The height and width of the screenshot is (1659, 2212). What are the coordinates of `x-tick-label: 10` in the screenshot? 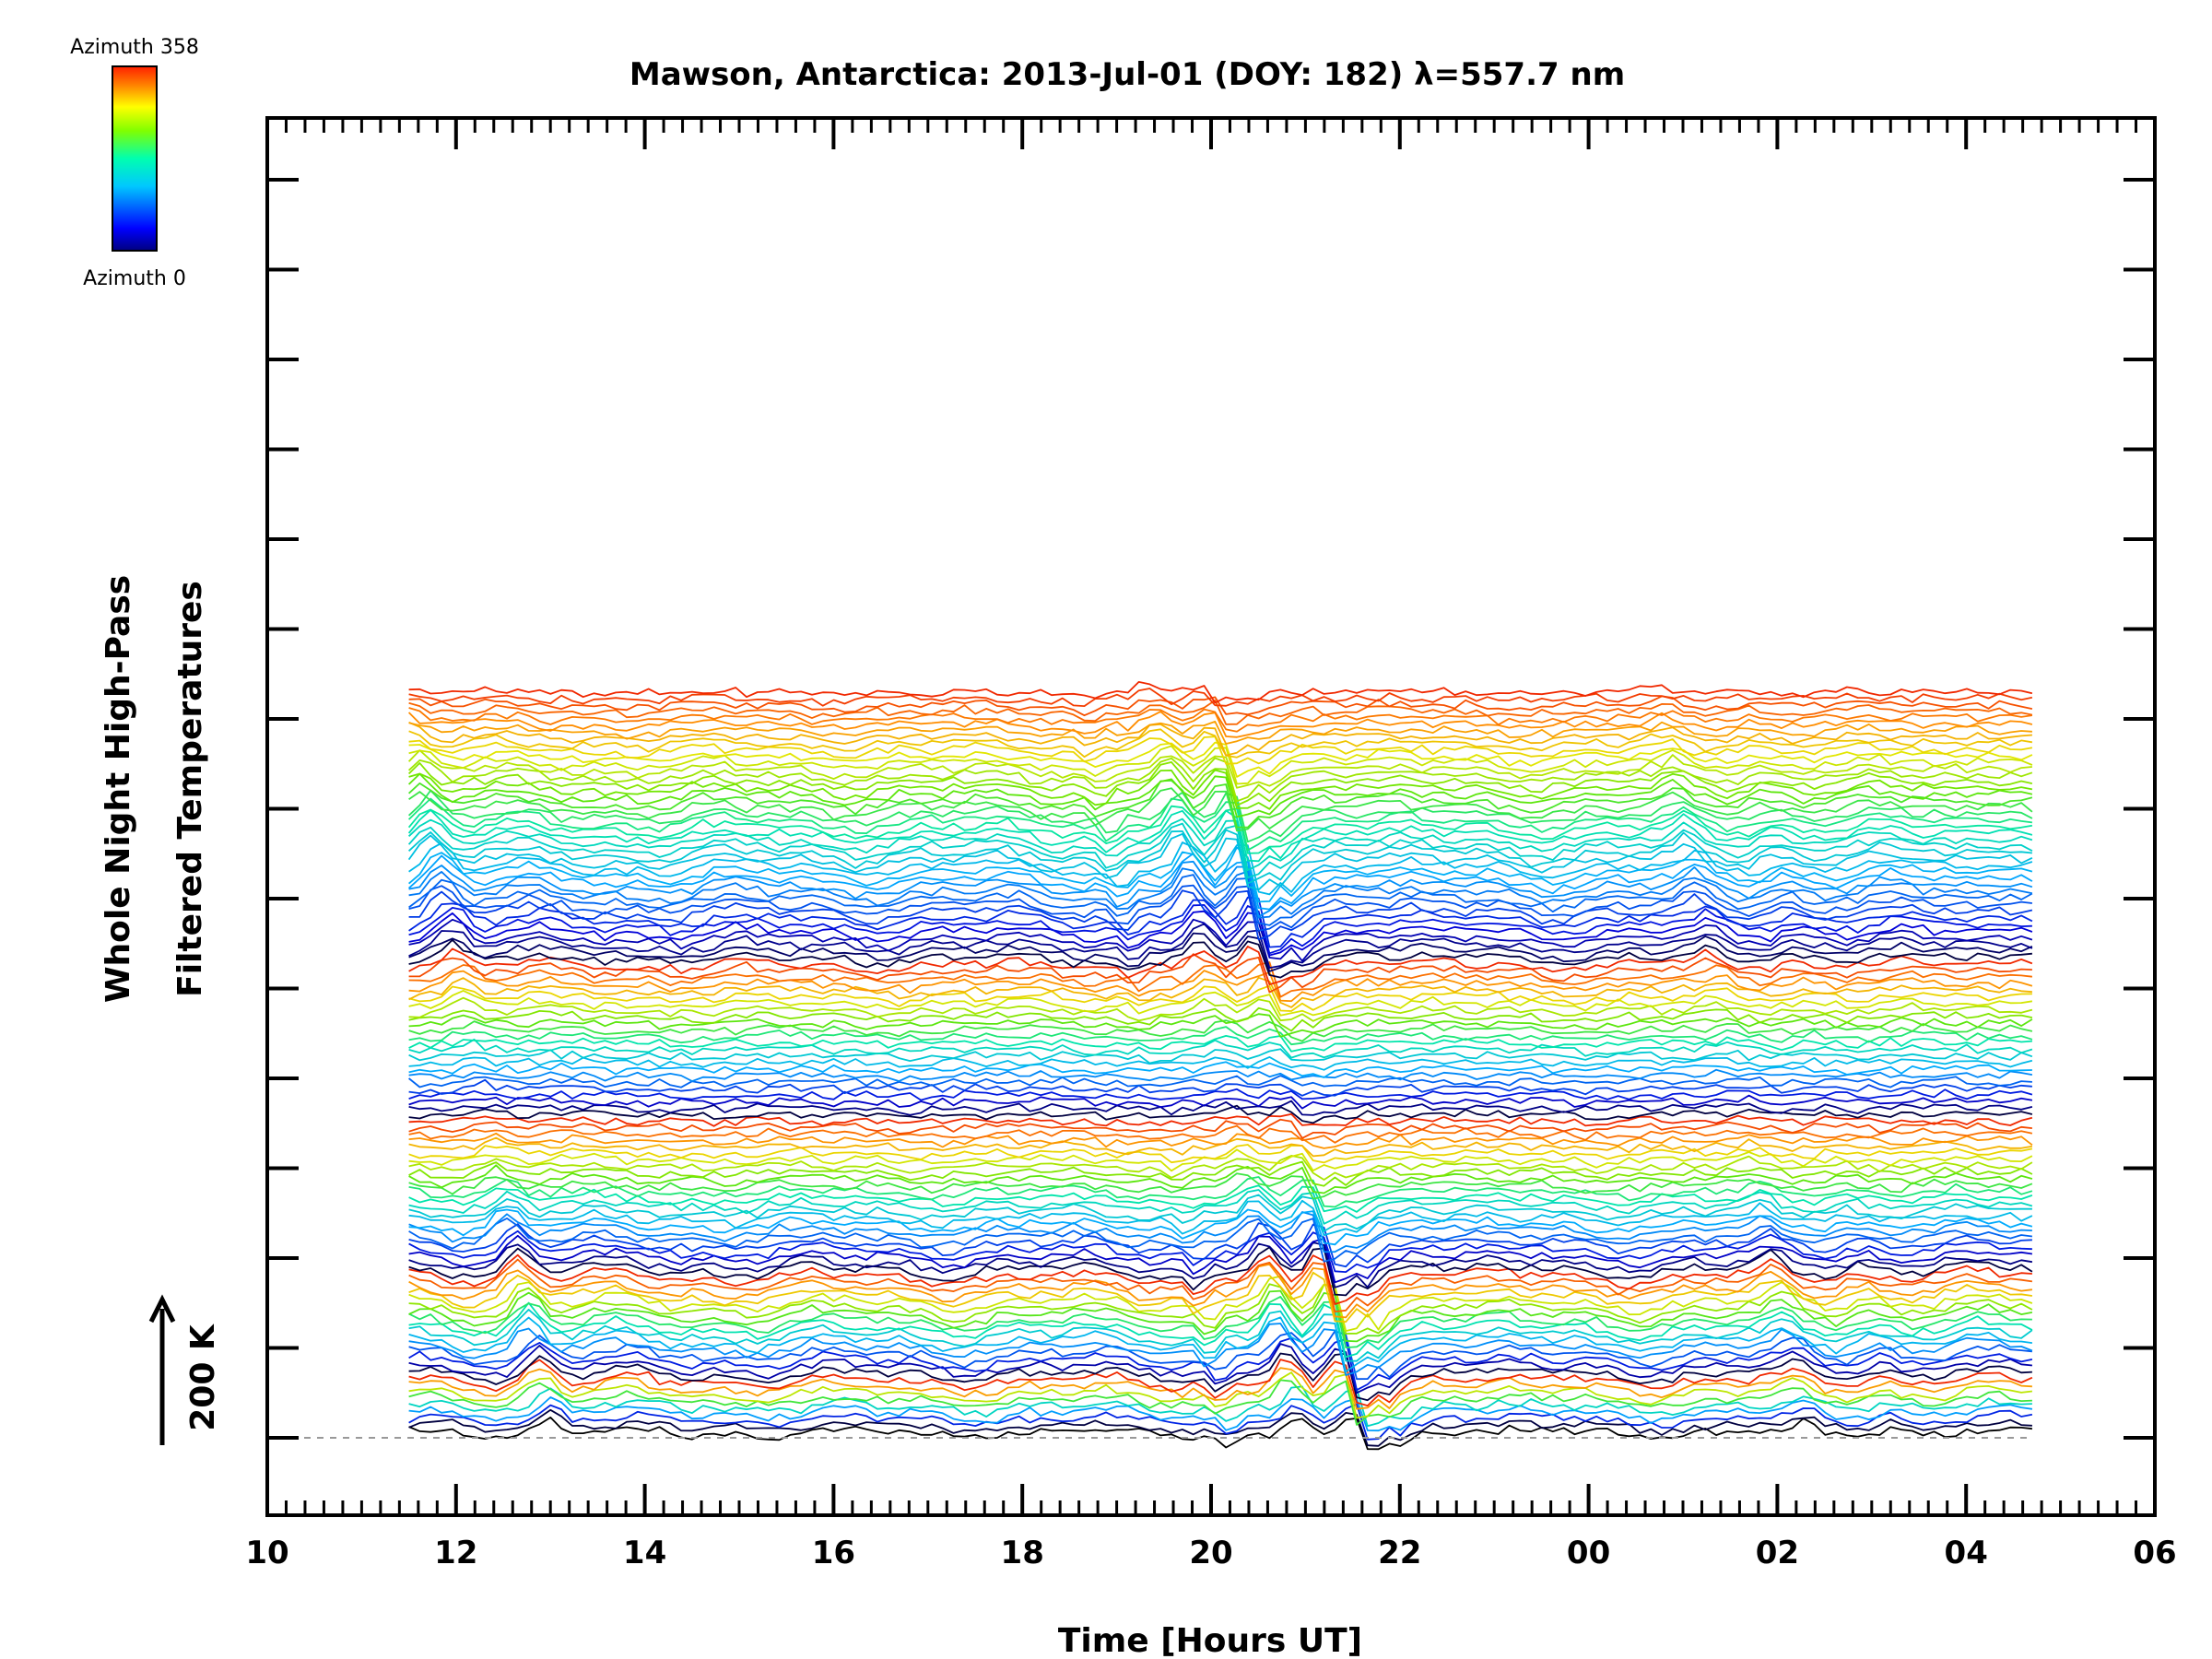 It's located at (266, 1553).